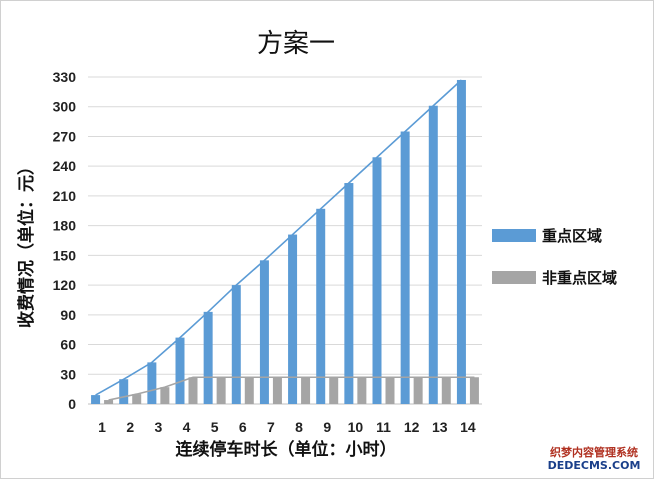  I want to click on x-tick-label: 6, so click(243, 427).